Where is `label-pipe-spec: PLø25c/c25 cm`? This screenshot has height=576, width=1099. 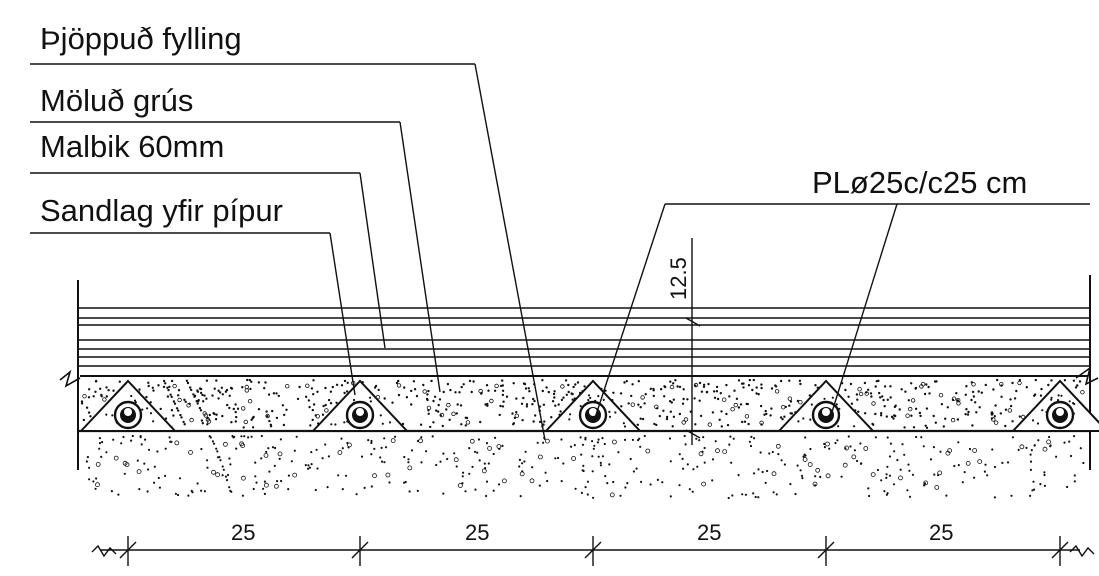
label-pipe-spec: PLø25c/c25 cm is located at coordinates (919, 182).